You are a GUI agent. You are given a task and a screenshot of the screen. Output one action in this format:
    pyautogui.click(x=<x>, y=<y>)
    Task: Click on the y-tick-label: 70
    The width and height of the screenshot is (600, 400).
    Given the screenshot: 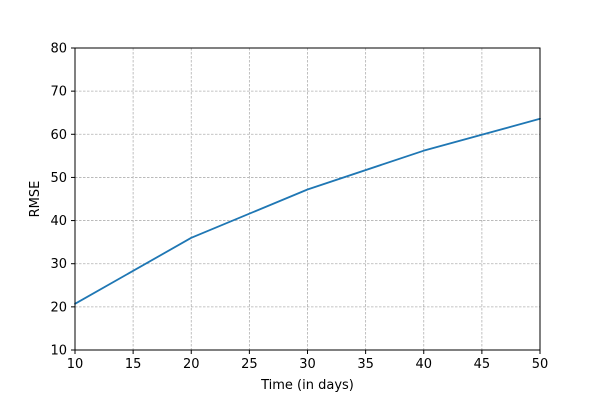 What is the action you would take?
    pyautogui.click(x=58, y=92)
    